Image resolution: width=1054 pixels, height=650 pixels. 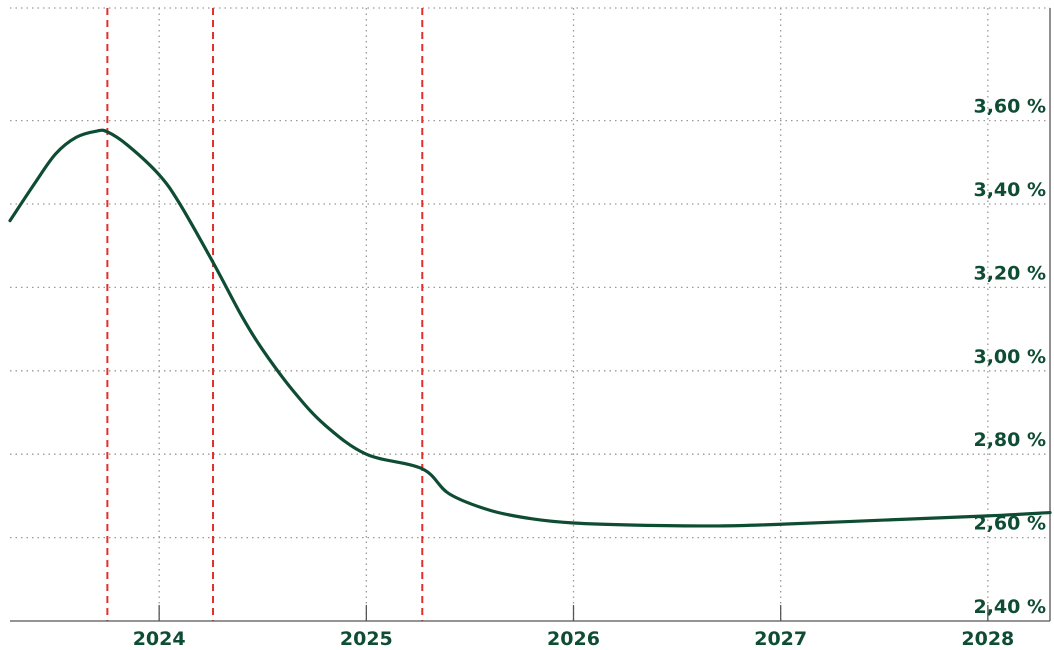 What do you see at coordinates (780, 639) in the screenshot?
I see `x-tick-label: 2027` at bounding box center [780, 639].